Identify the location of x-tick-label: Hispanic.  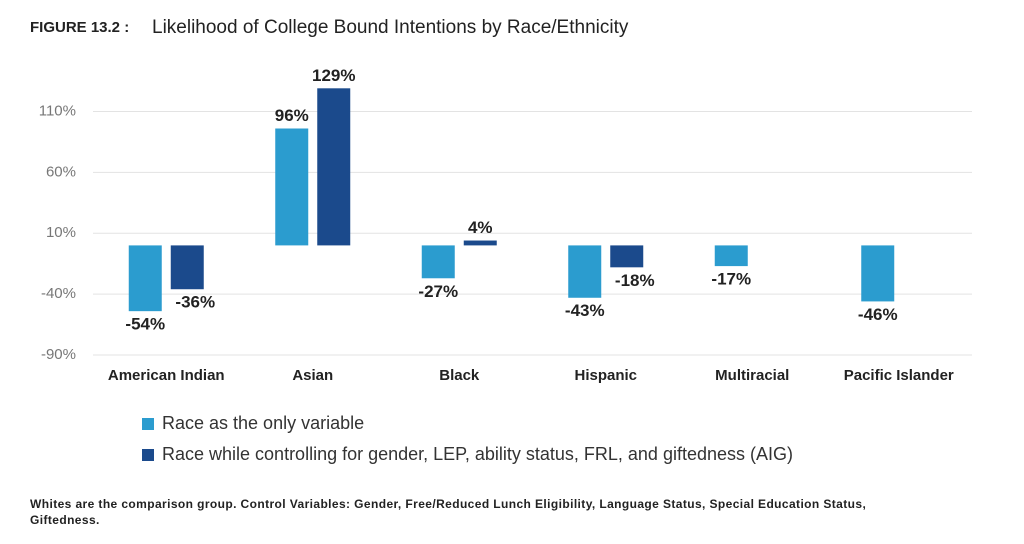
(605, 375).